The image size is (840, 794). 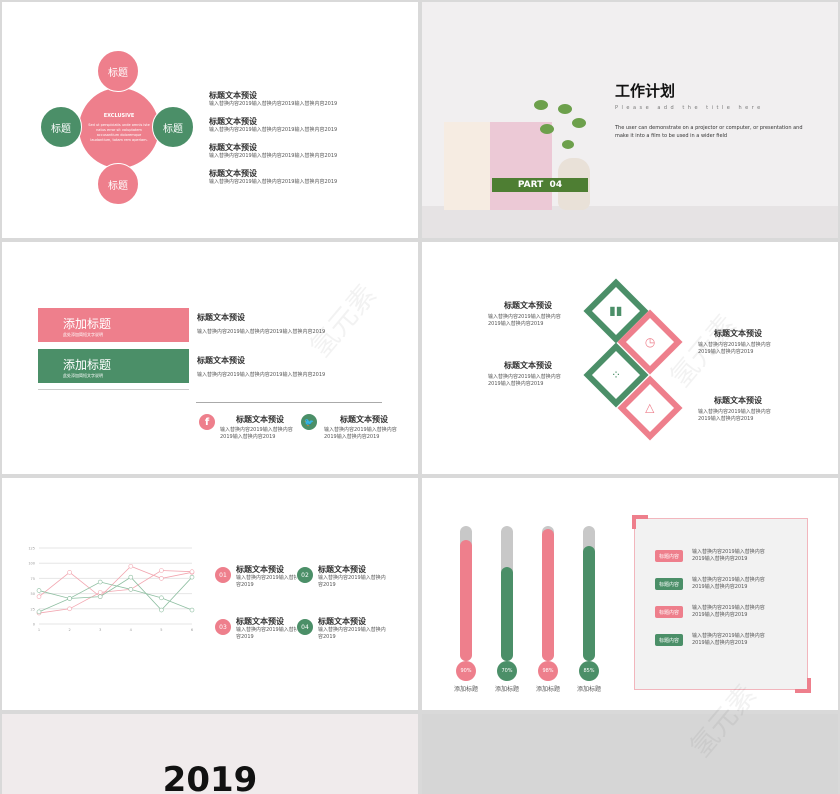 I want to click on x-tick-label: 5, so click(x=161, y=630).